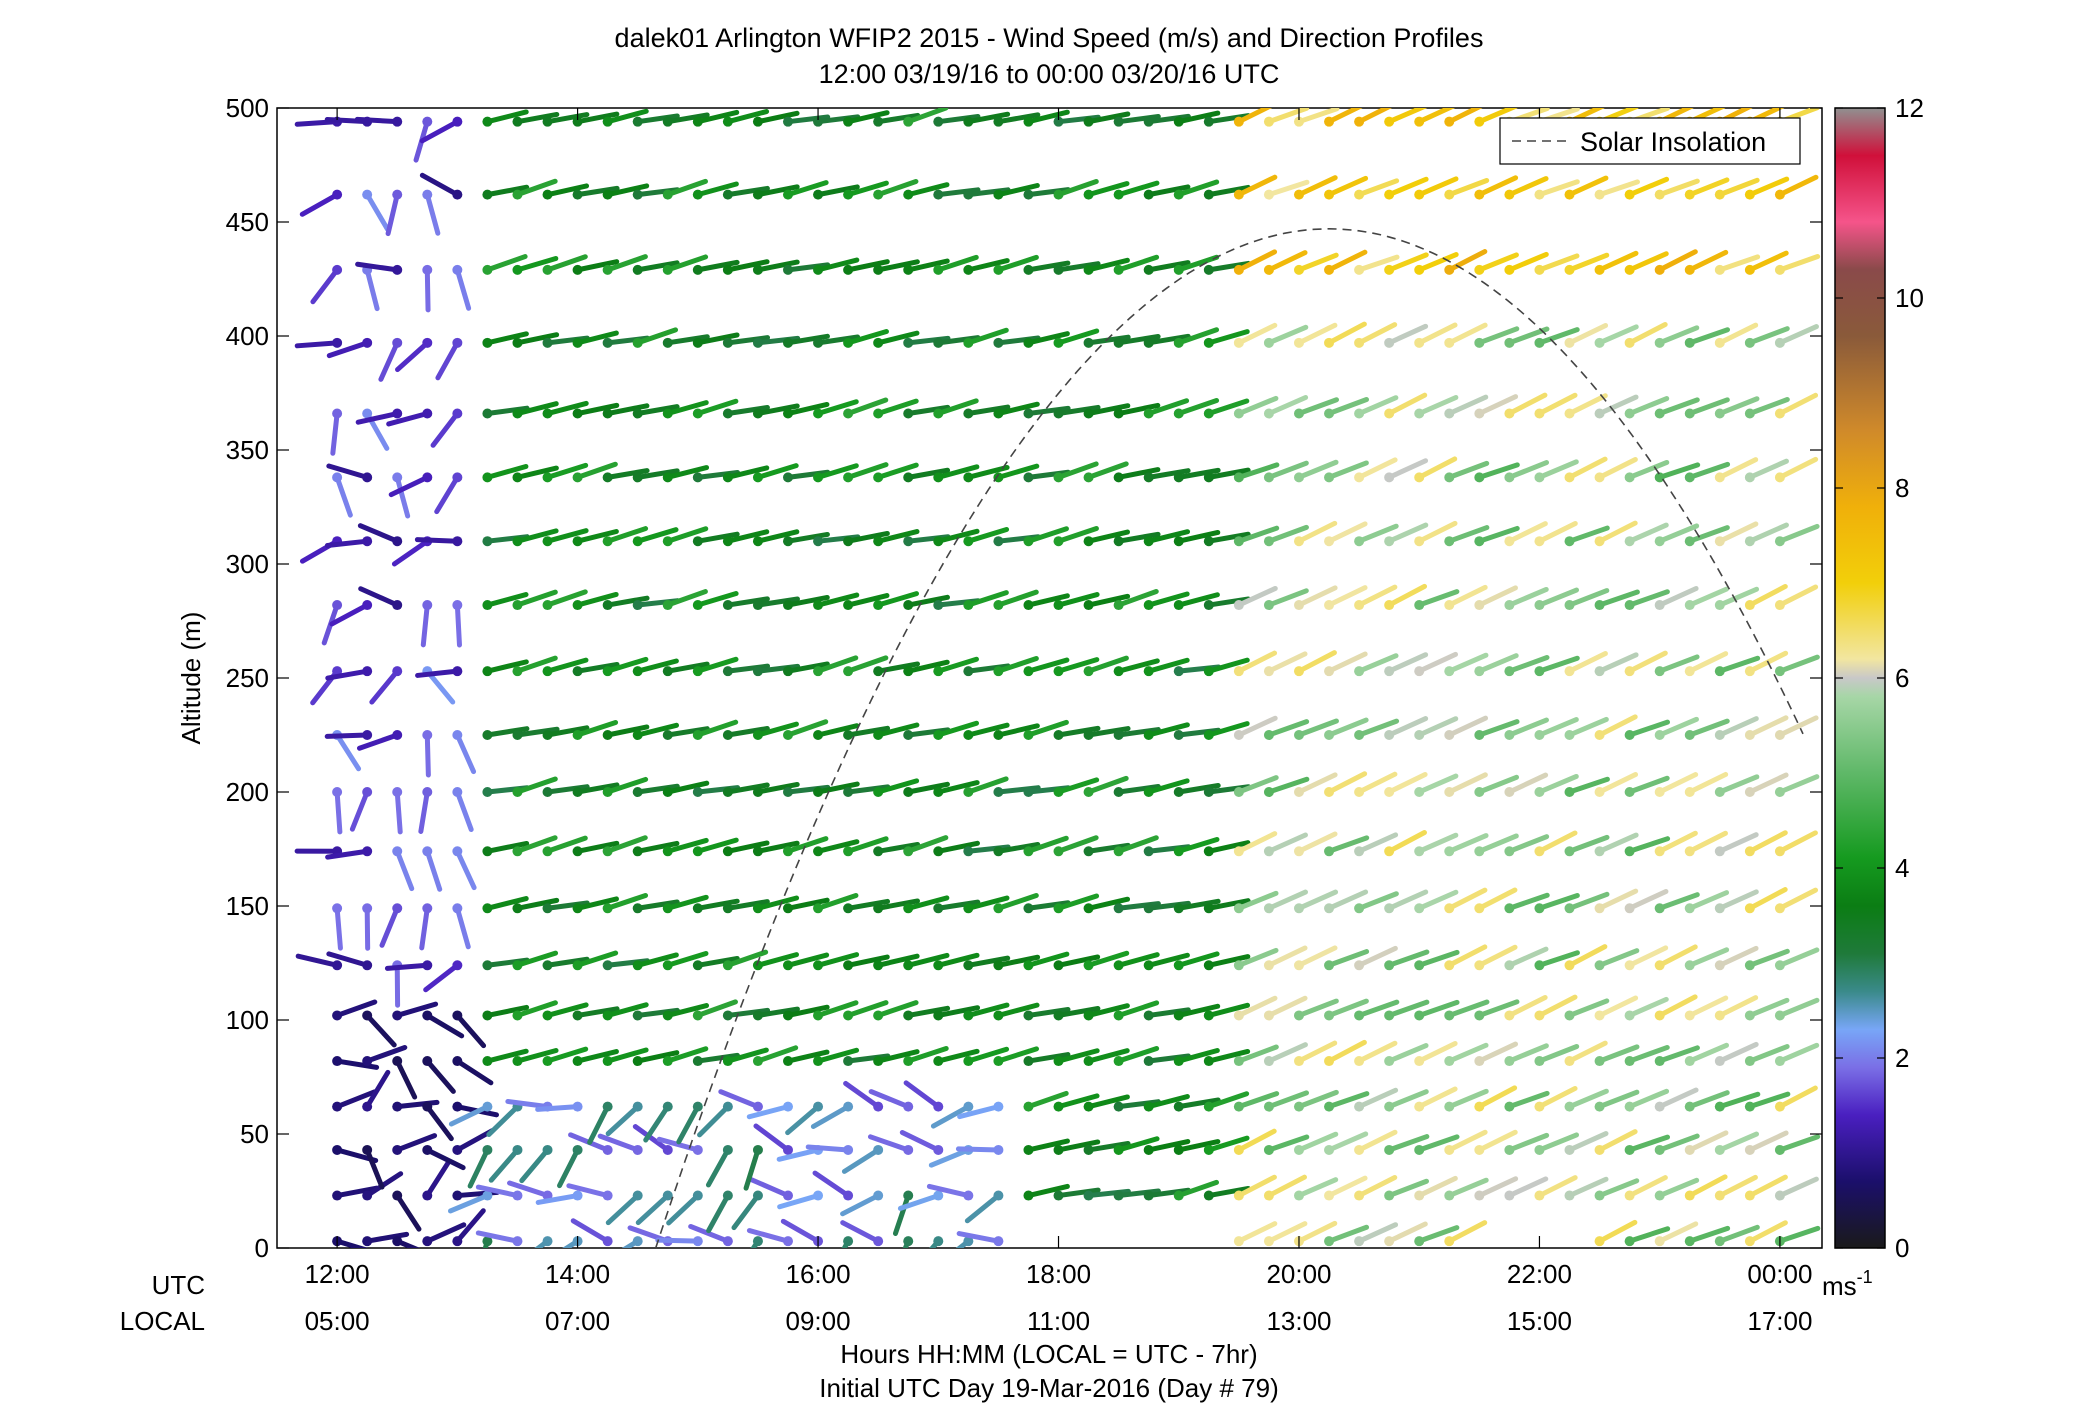  Describe the element at coordinates (1539, 1274) in the screenshot. I see `x-tick-label-utc: 22:00` at that location.